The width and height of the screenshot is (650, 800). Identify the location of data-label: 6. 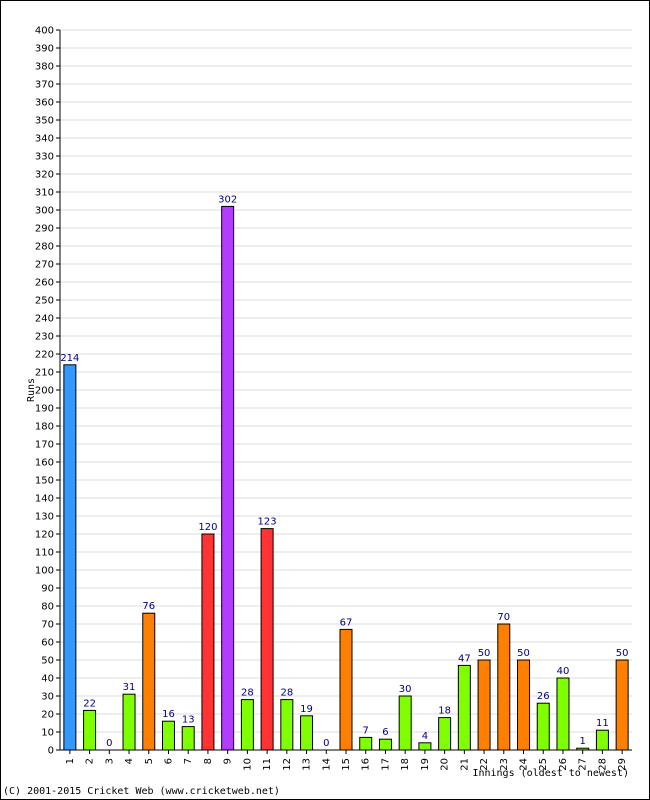
(385, 732).